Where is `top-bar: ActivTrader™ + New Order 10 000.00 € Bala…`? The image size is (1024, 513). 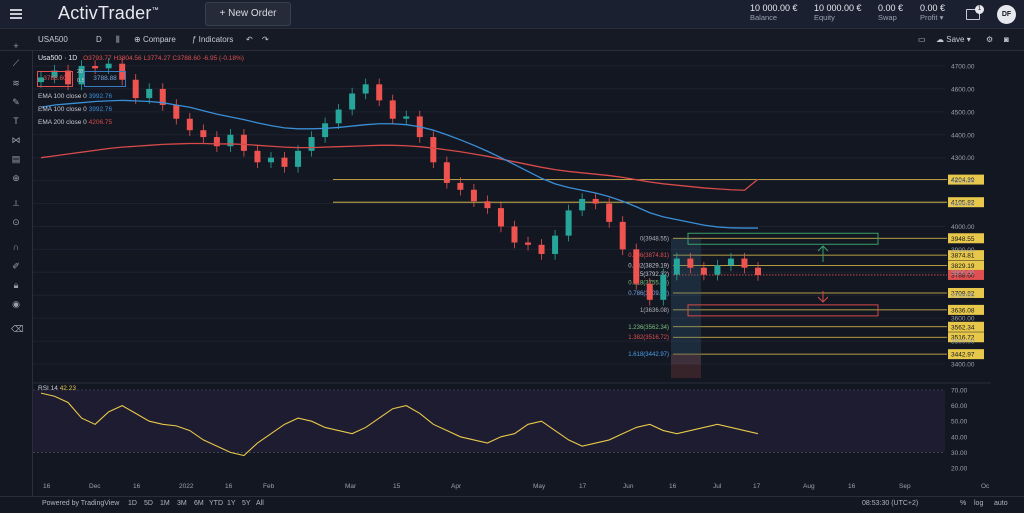
top-bar: ActivTrader™ + New Order 10 000.00 € Bala… is located at coordinates (512, 14).